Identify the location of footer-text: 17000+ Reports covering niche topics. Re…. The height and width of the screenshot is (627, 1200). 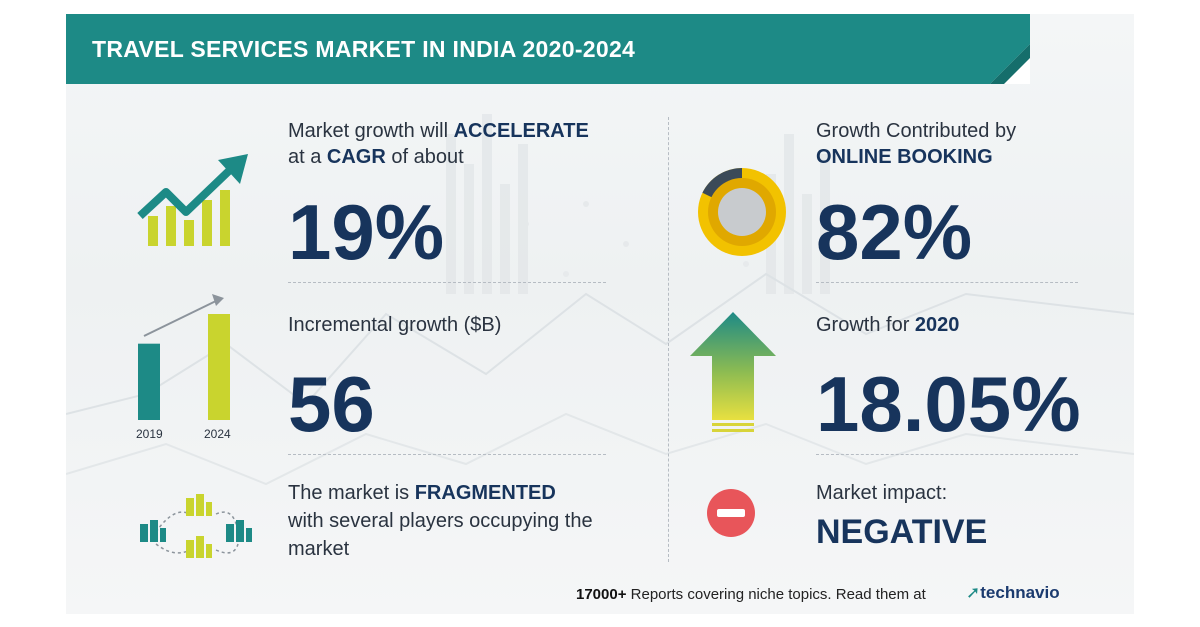
(751, 594).